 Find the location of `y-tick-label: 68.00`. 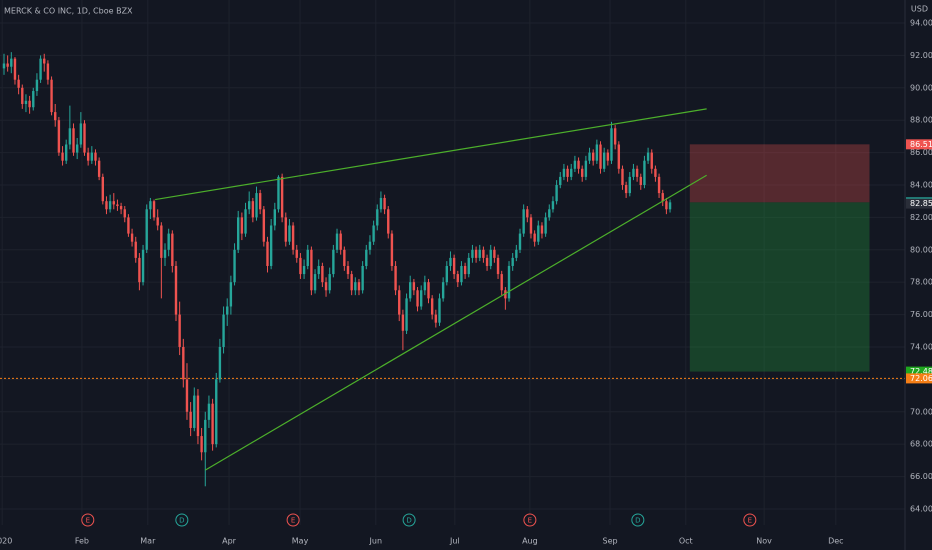

y-tick-label: 68.00 is located at coordinates (921, 444).